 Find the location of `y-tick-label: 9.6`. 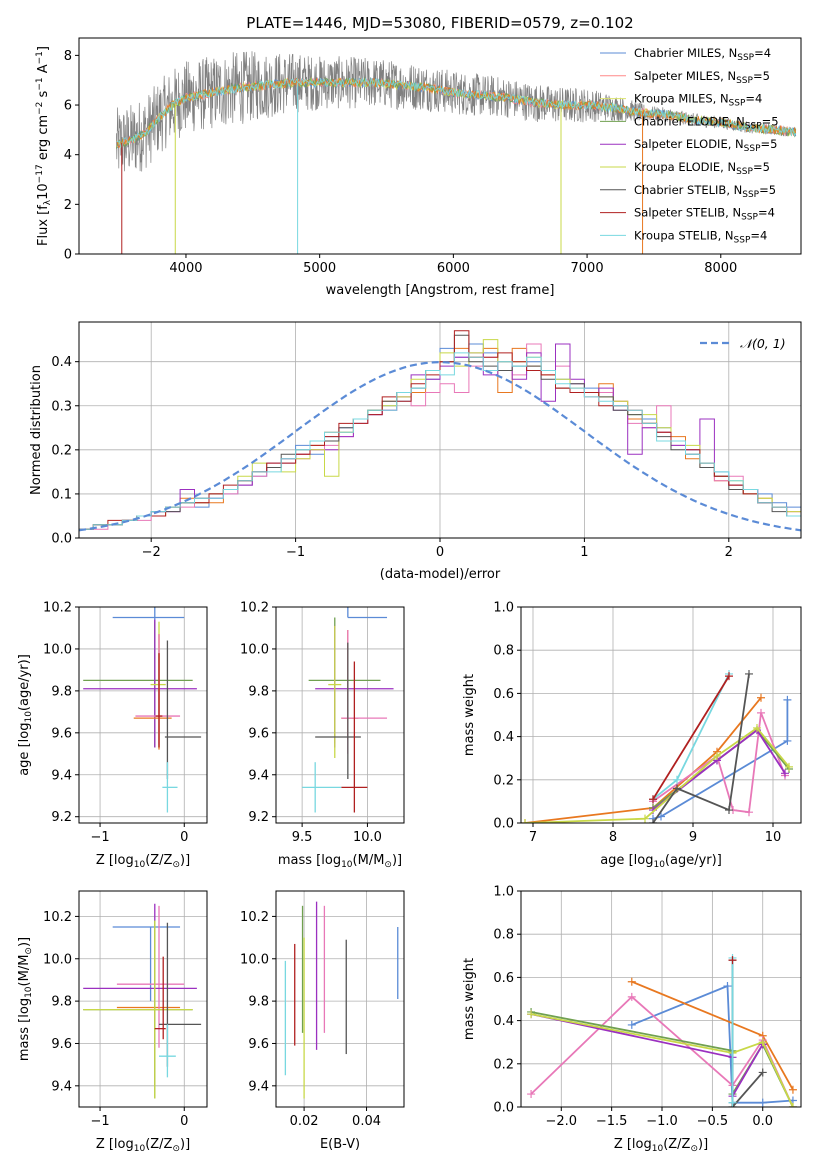

y-tick-label: 9.6 is located at coordinates (258, 733).